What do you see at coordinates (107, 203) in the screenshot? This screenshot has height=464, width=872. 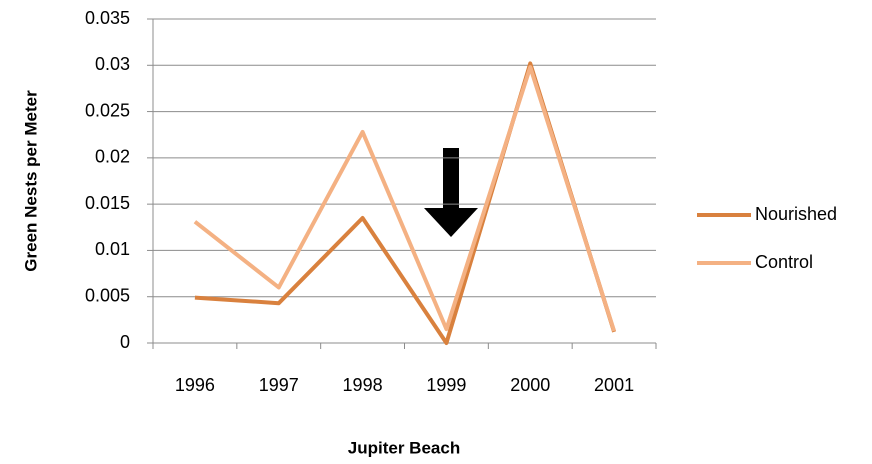 I see `y-tick-label: 0.015` at bounding box center [107, 203].